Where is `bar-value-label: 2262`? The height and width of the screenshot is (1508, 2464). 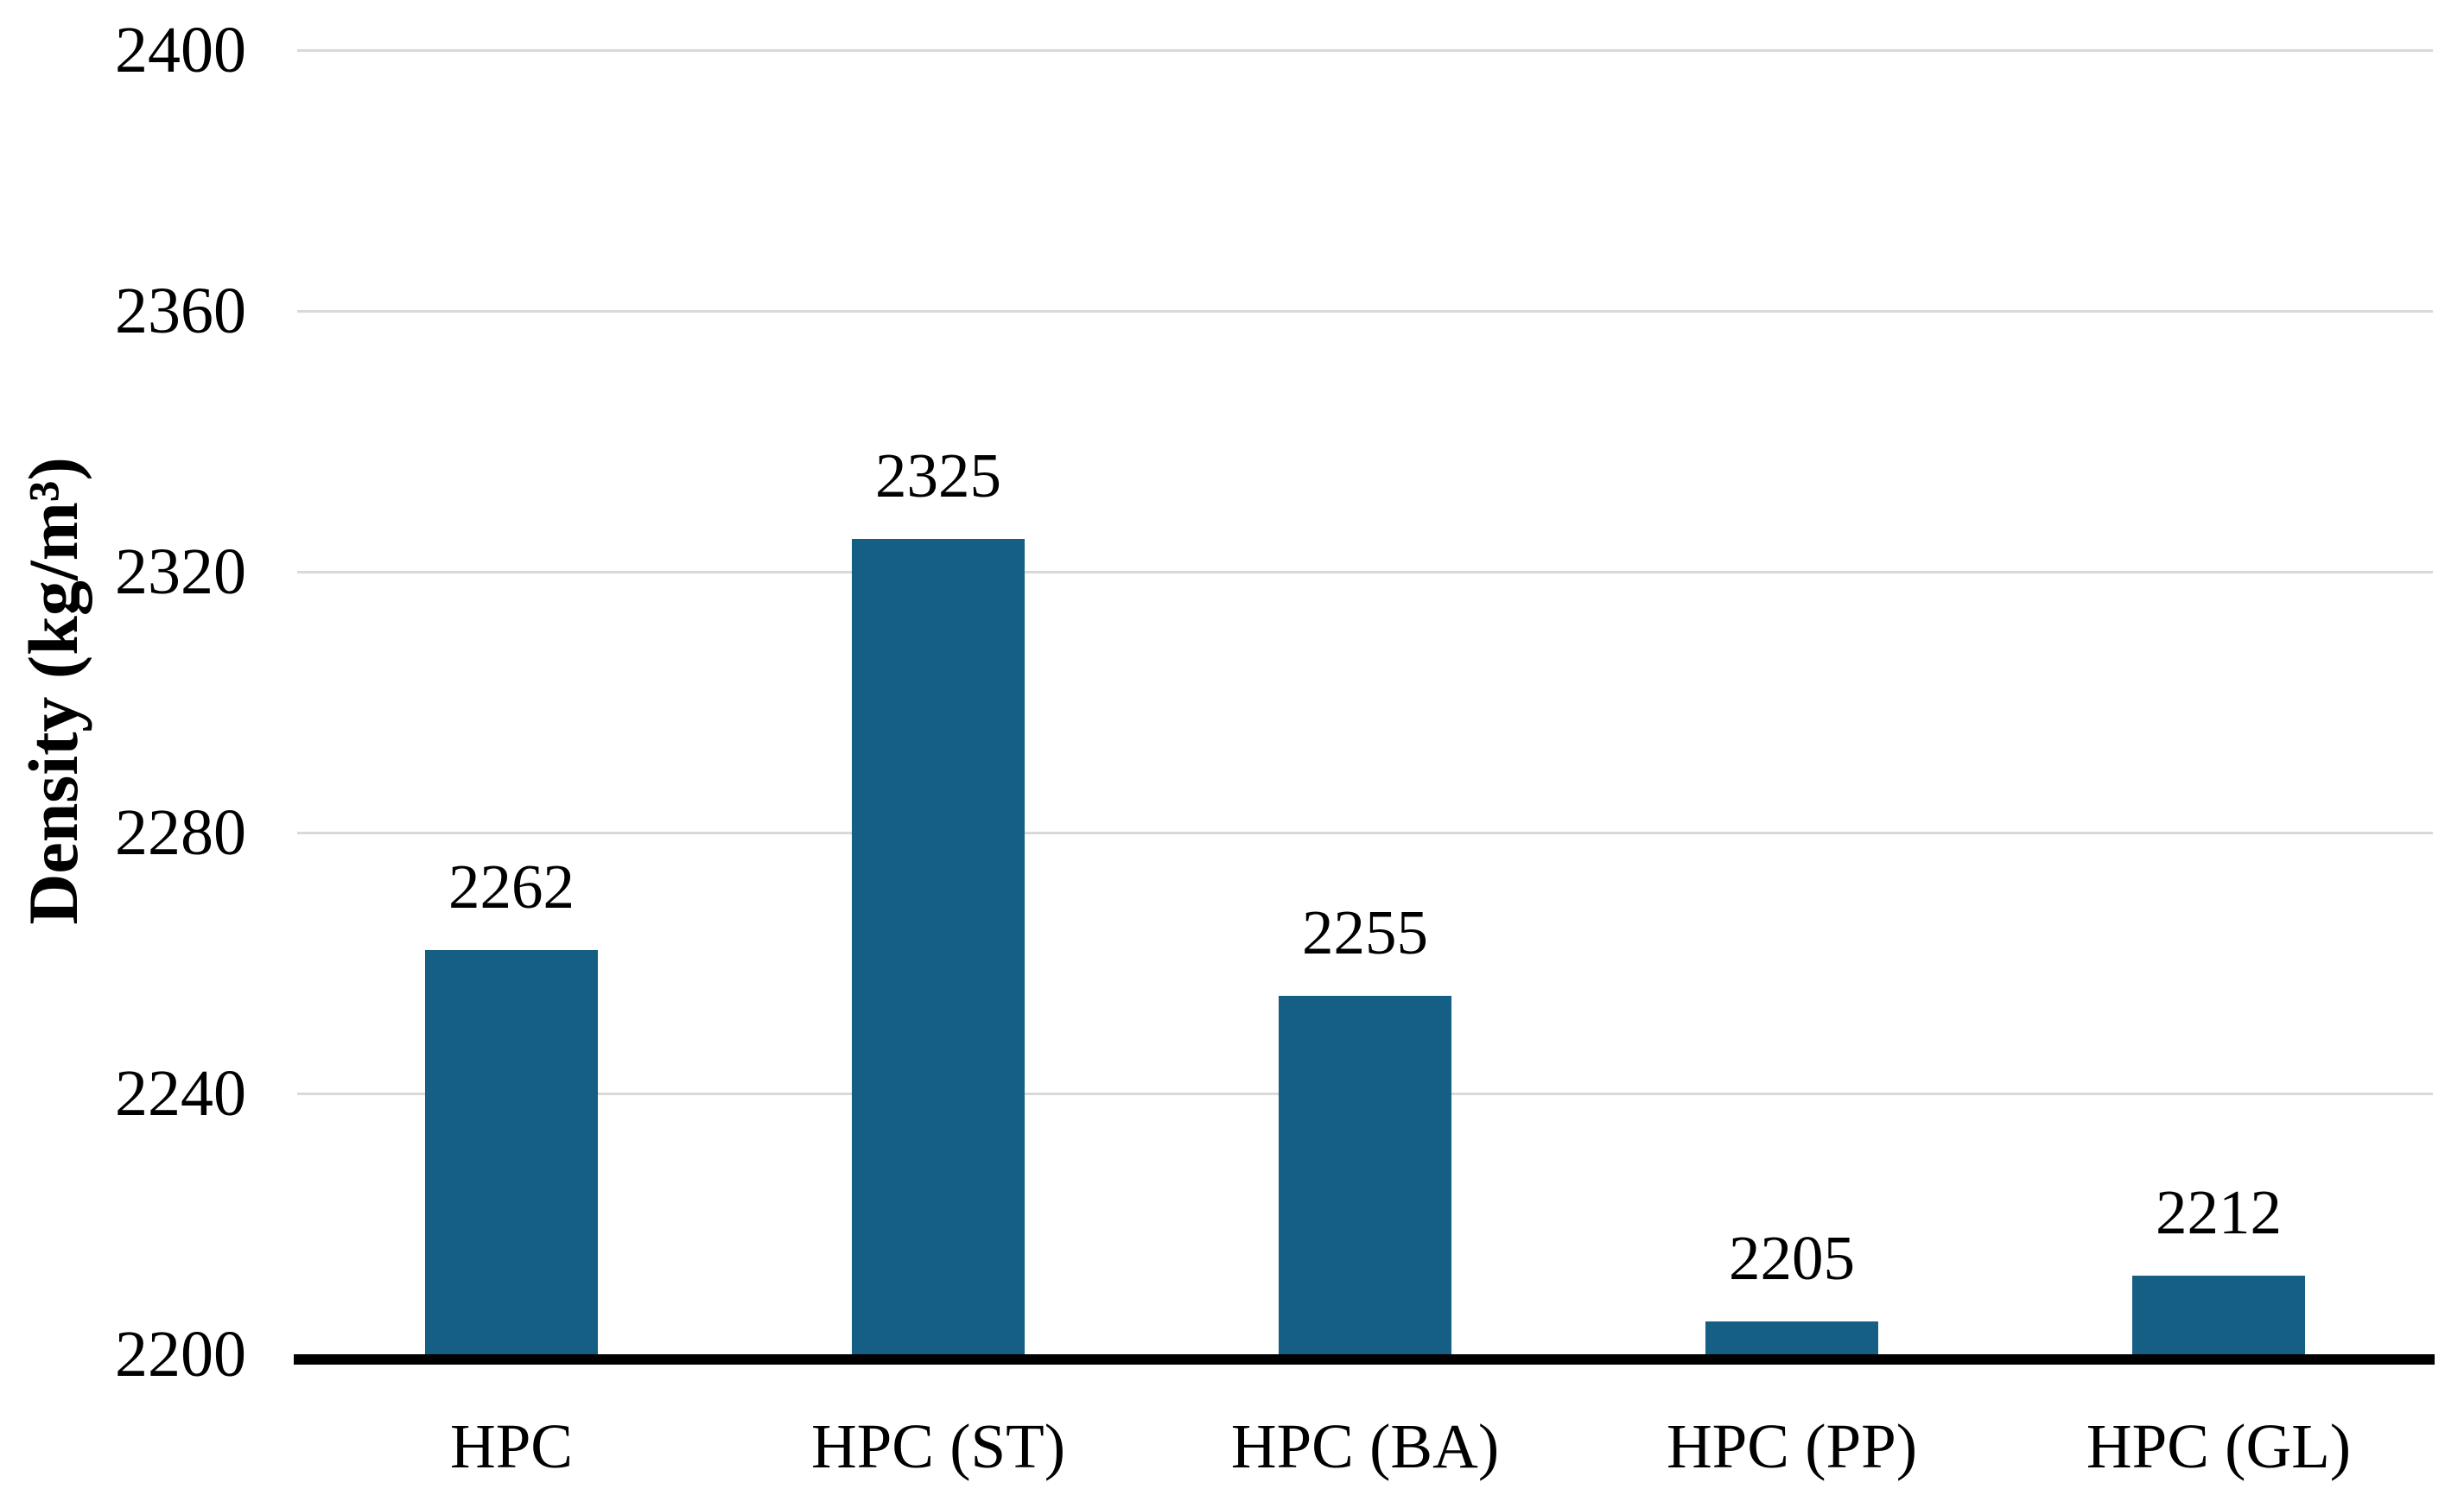 bar-value-label: 2262 is located at coordinates (511, 887).